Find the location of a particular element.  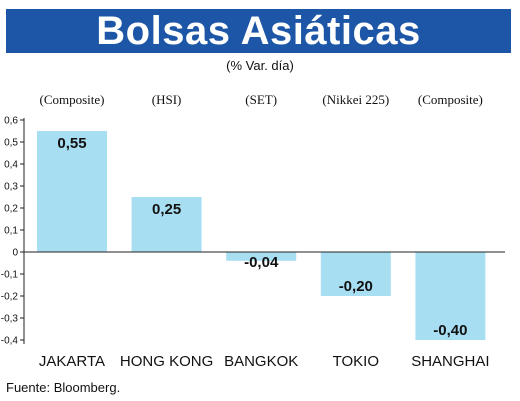

y-tick-label: 0 is located at coordinates (15, 253).